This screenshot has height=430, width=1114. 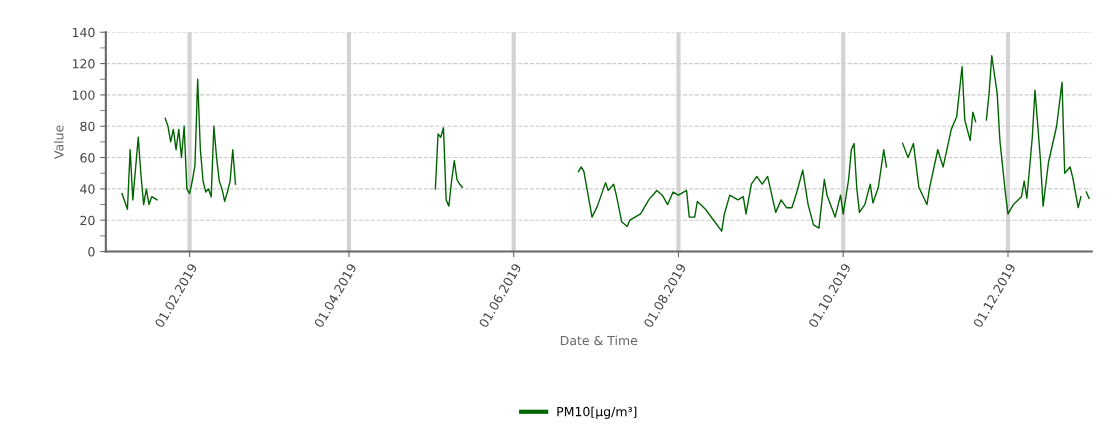 I want to click on y-tick-label: 140, so click(x=83, y=32).